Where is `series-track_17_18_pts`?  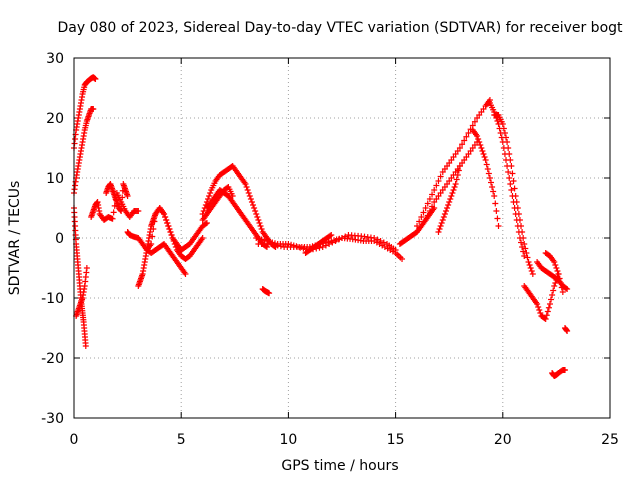 series-track_17_18_pts is located at coordinates (449, 199).